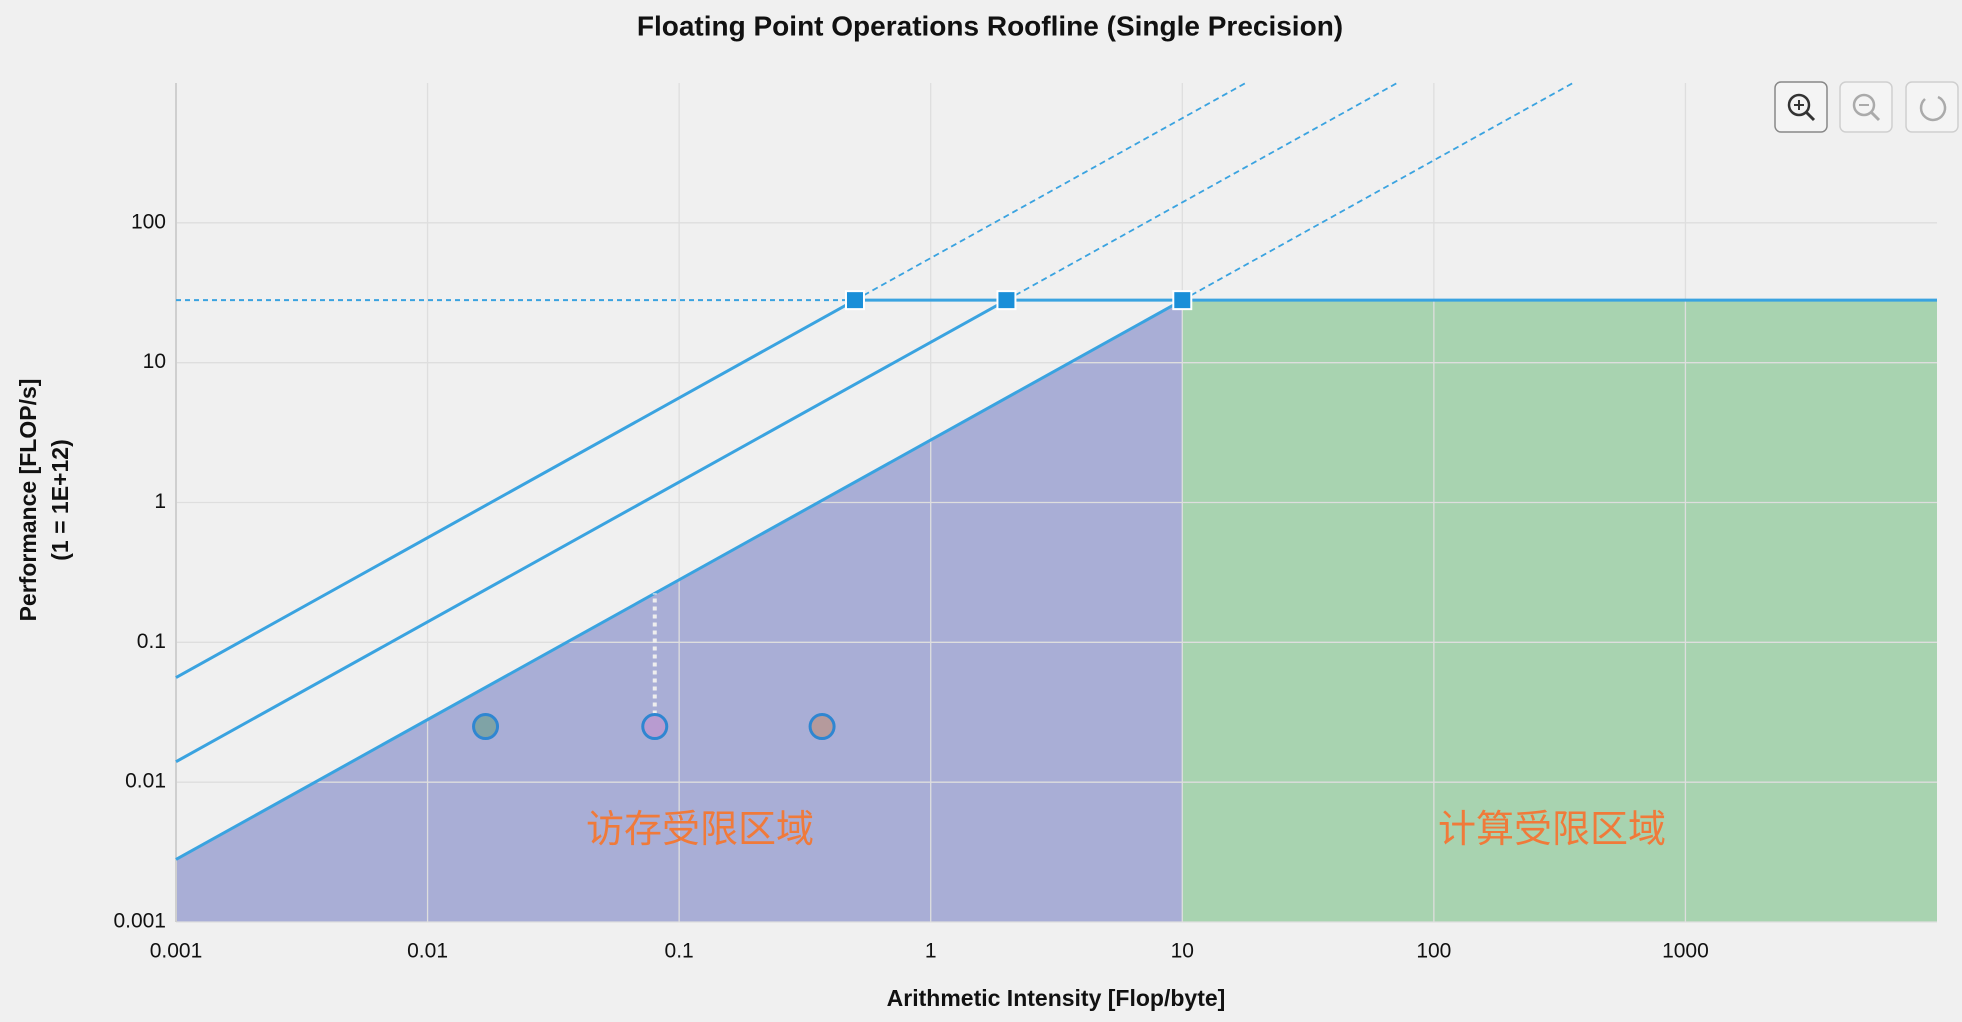 The height and width of the screenshot is (1022, 1962). I want to click on toolbar, so click(1866, 107).